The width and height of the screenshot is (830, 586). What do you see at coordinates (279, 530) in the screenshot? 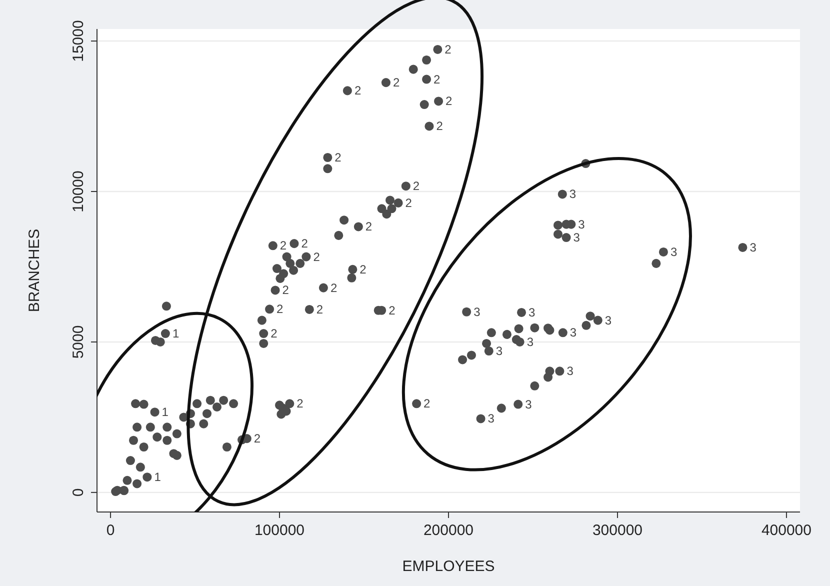
I see `x-tick-label: 100000` at bounding box center [279, 530].